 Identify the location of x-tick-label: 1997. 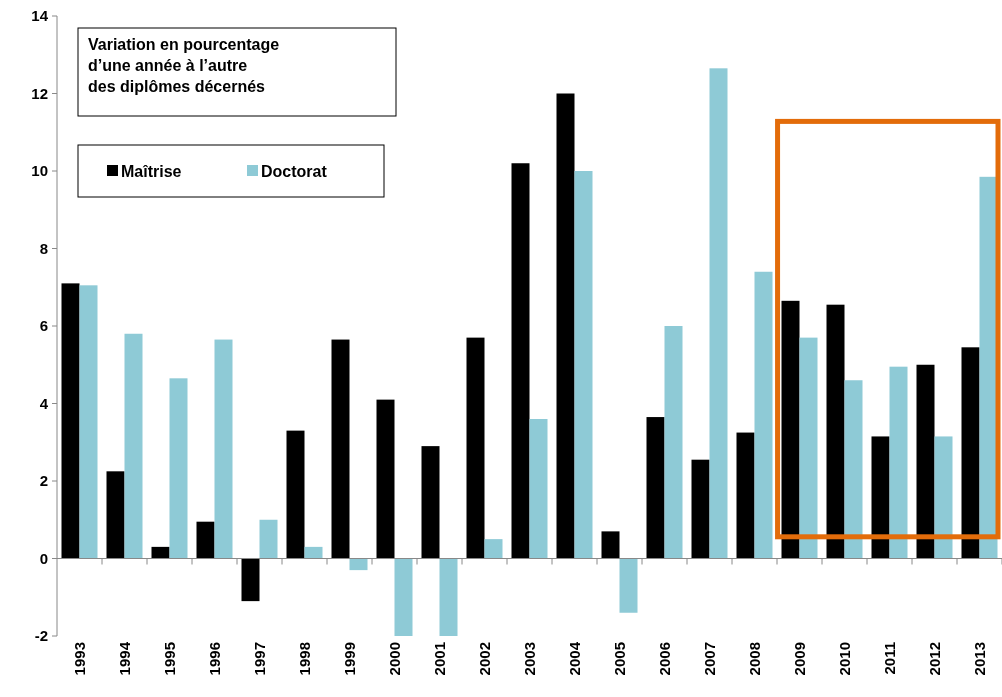
(259, 659).